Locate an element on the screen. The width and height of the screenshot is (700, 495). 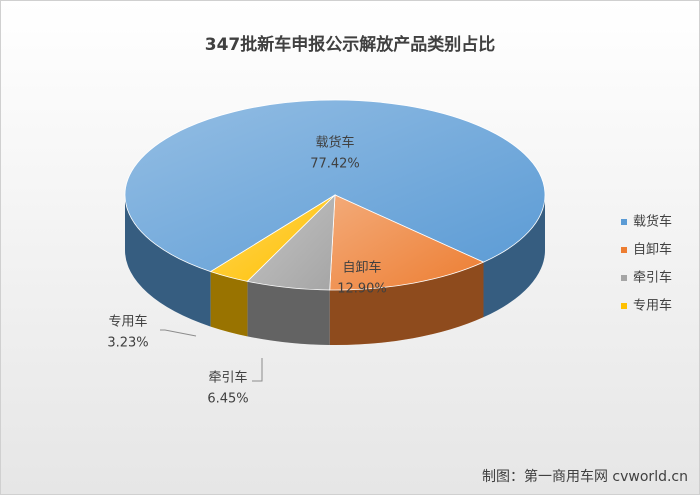
data-label-name: 专用车 is located at coordinates (127, 322).